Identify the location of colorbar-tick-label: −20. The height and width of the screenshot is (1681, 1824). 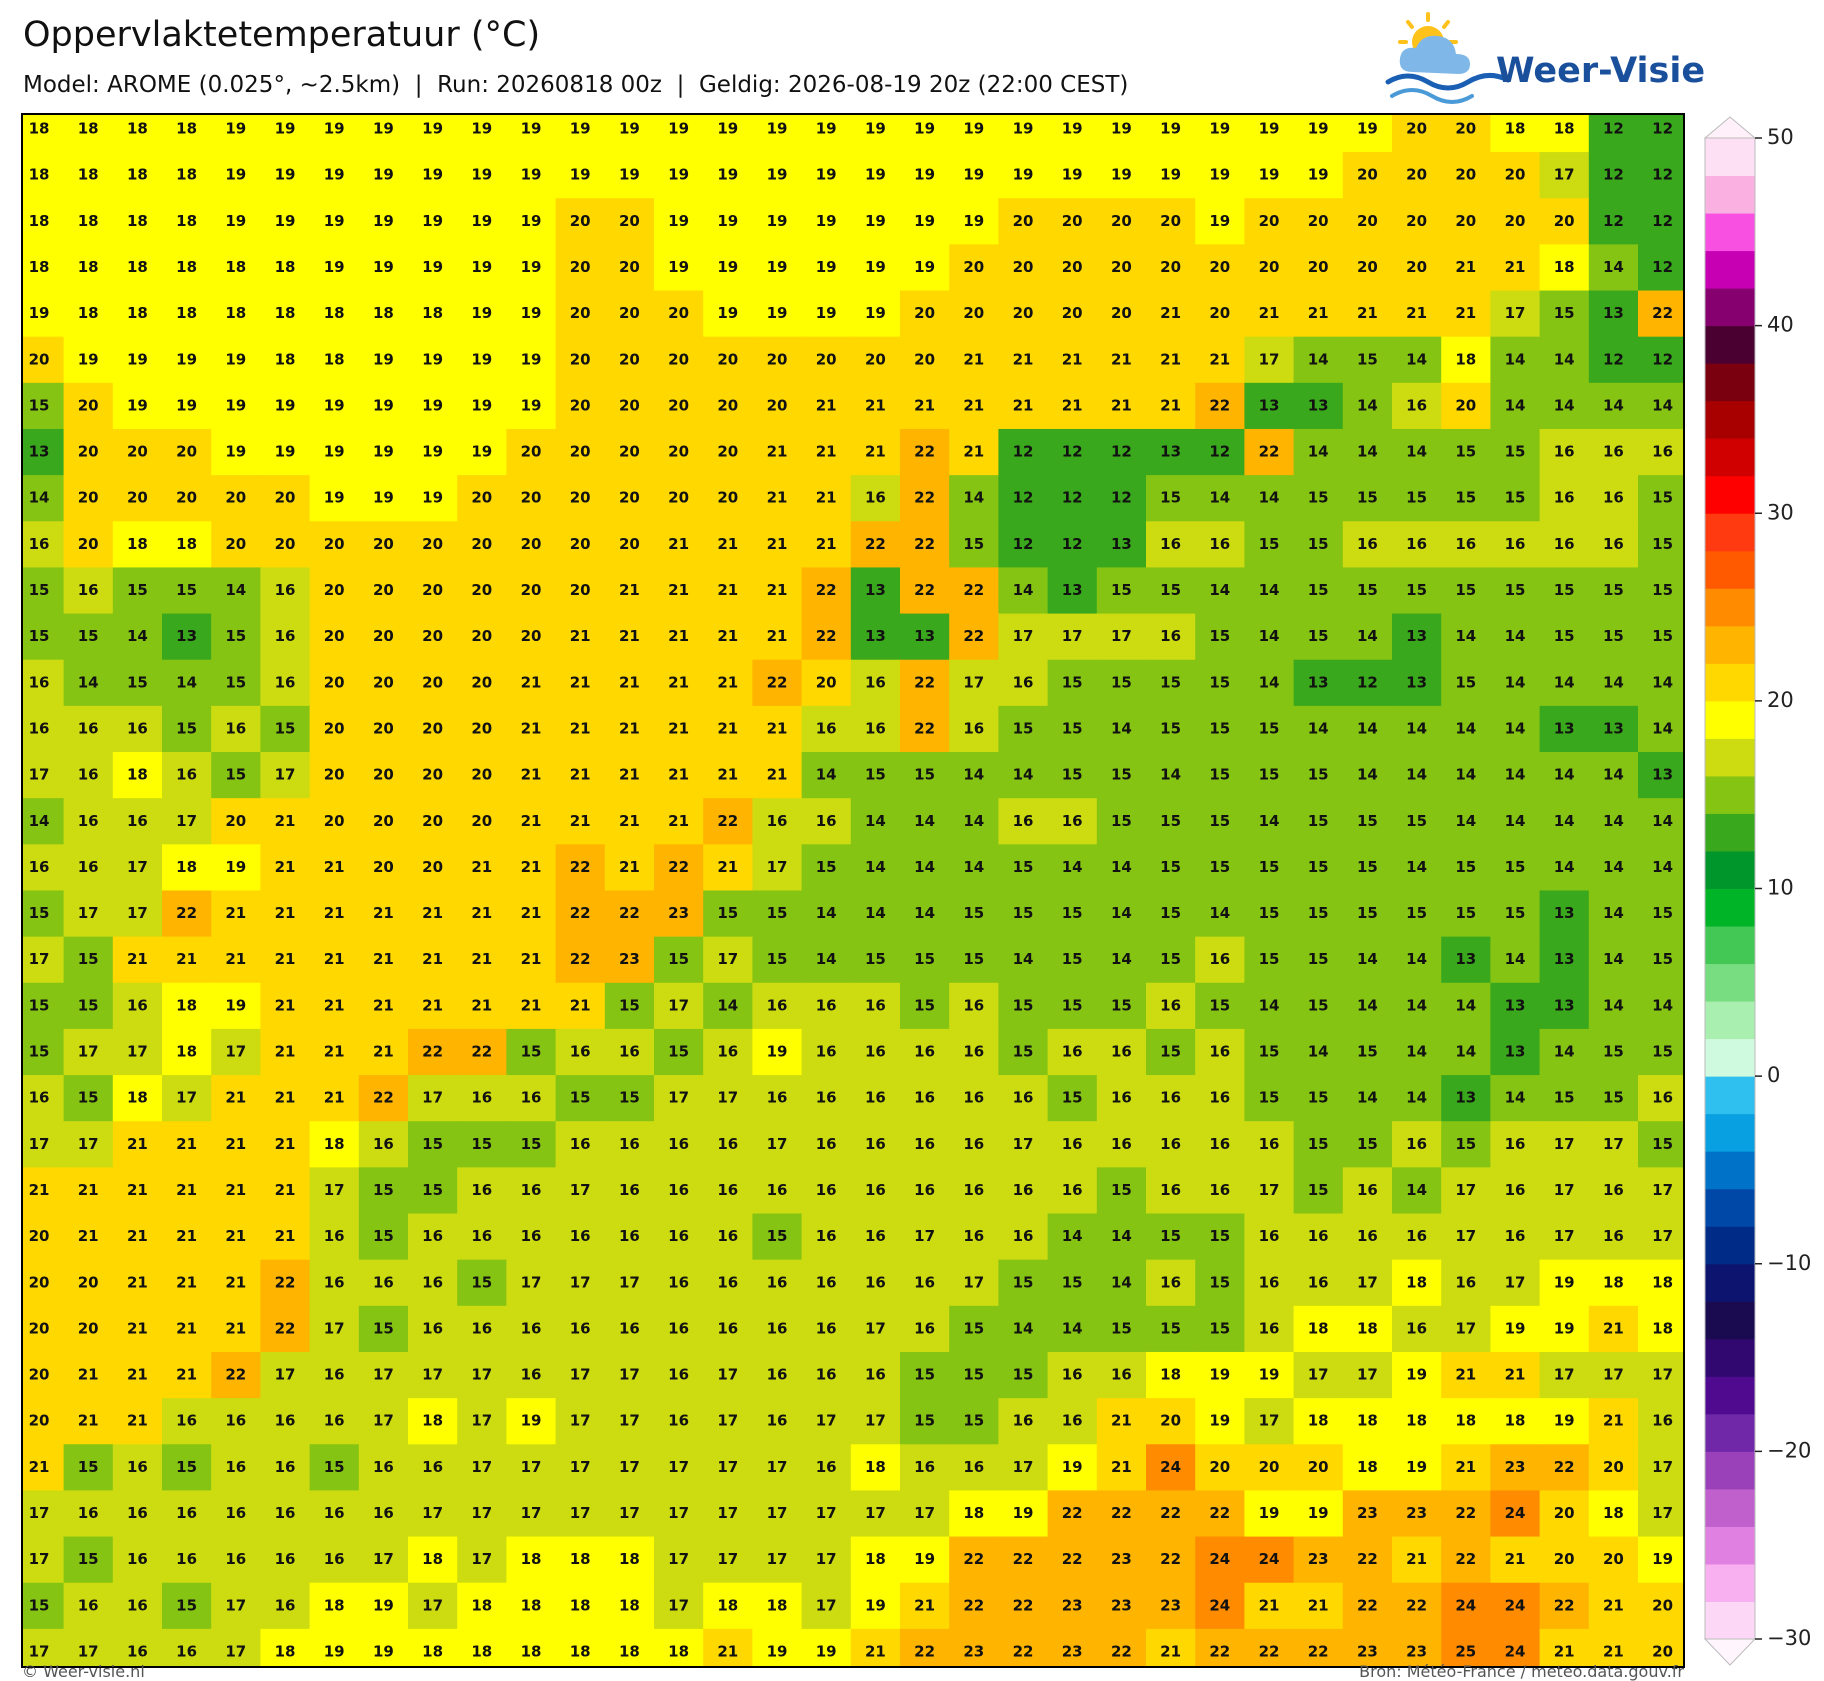
(1789, 1450).